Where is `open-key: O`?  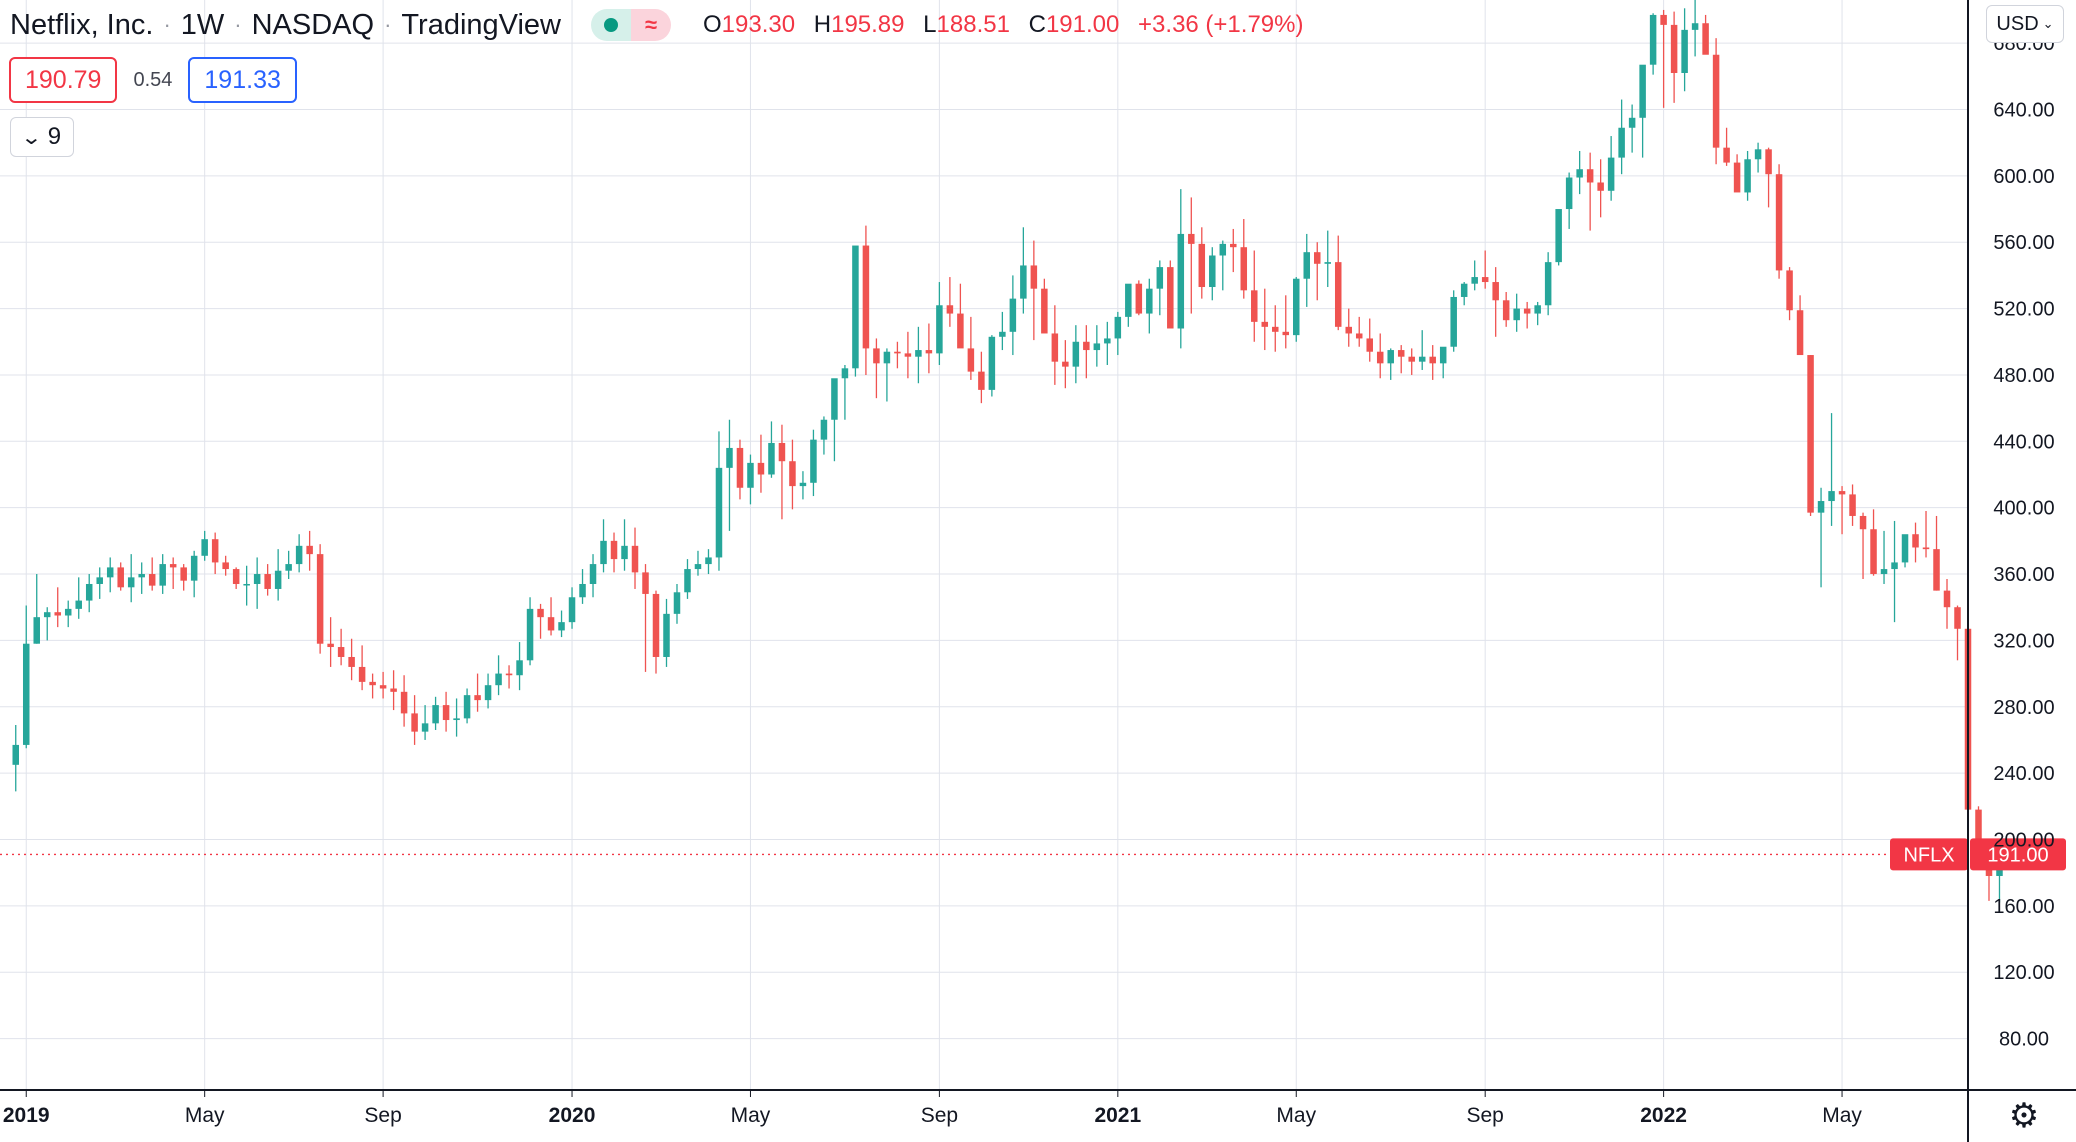
open-key: O is located at coordinates (712, 24).